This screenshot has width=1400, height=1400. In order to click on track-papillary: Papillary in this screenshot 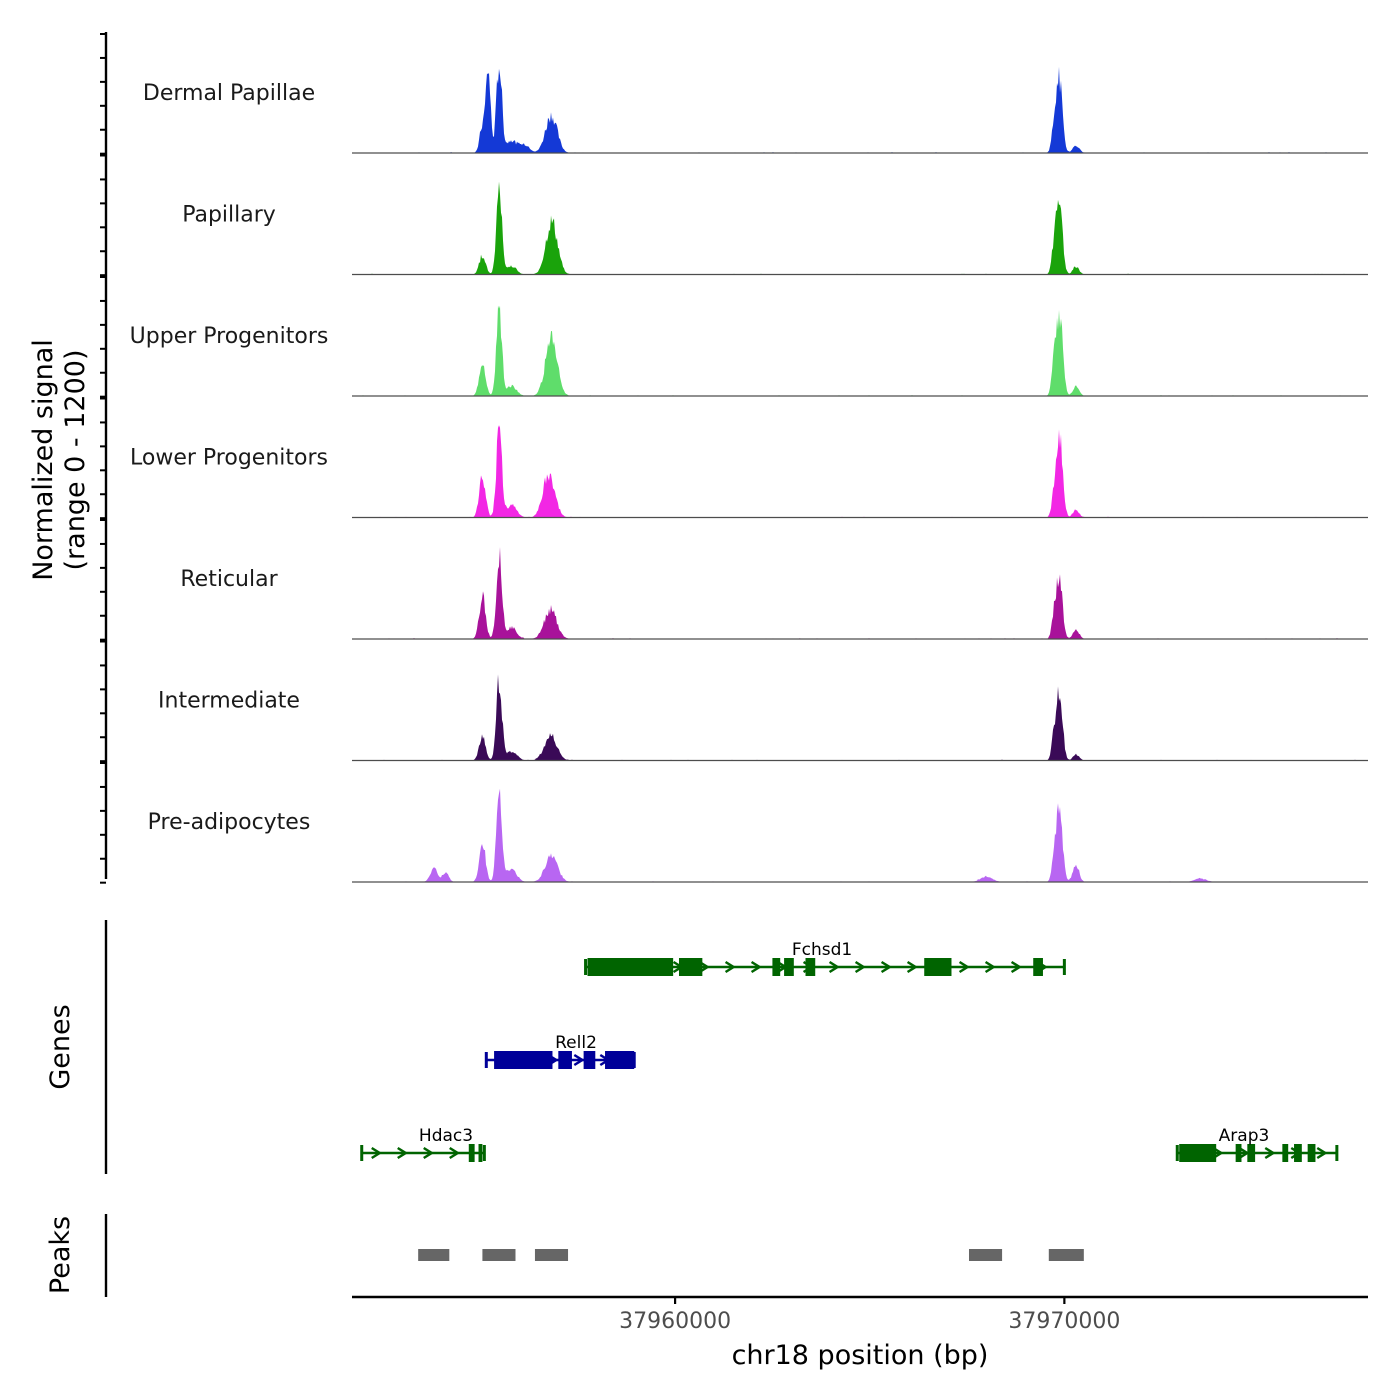, I will do `click(775, 228)`.